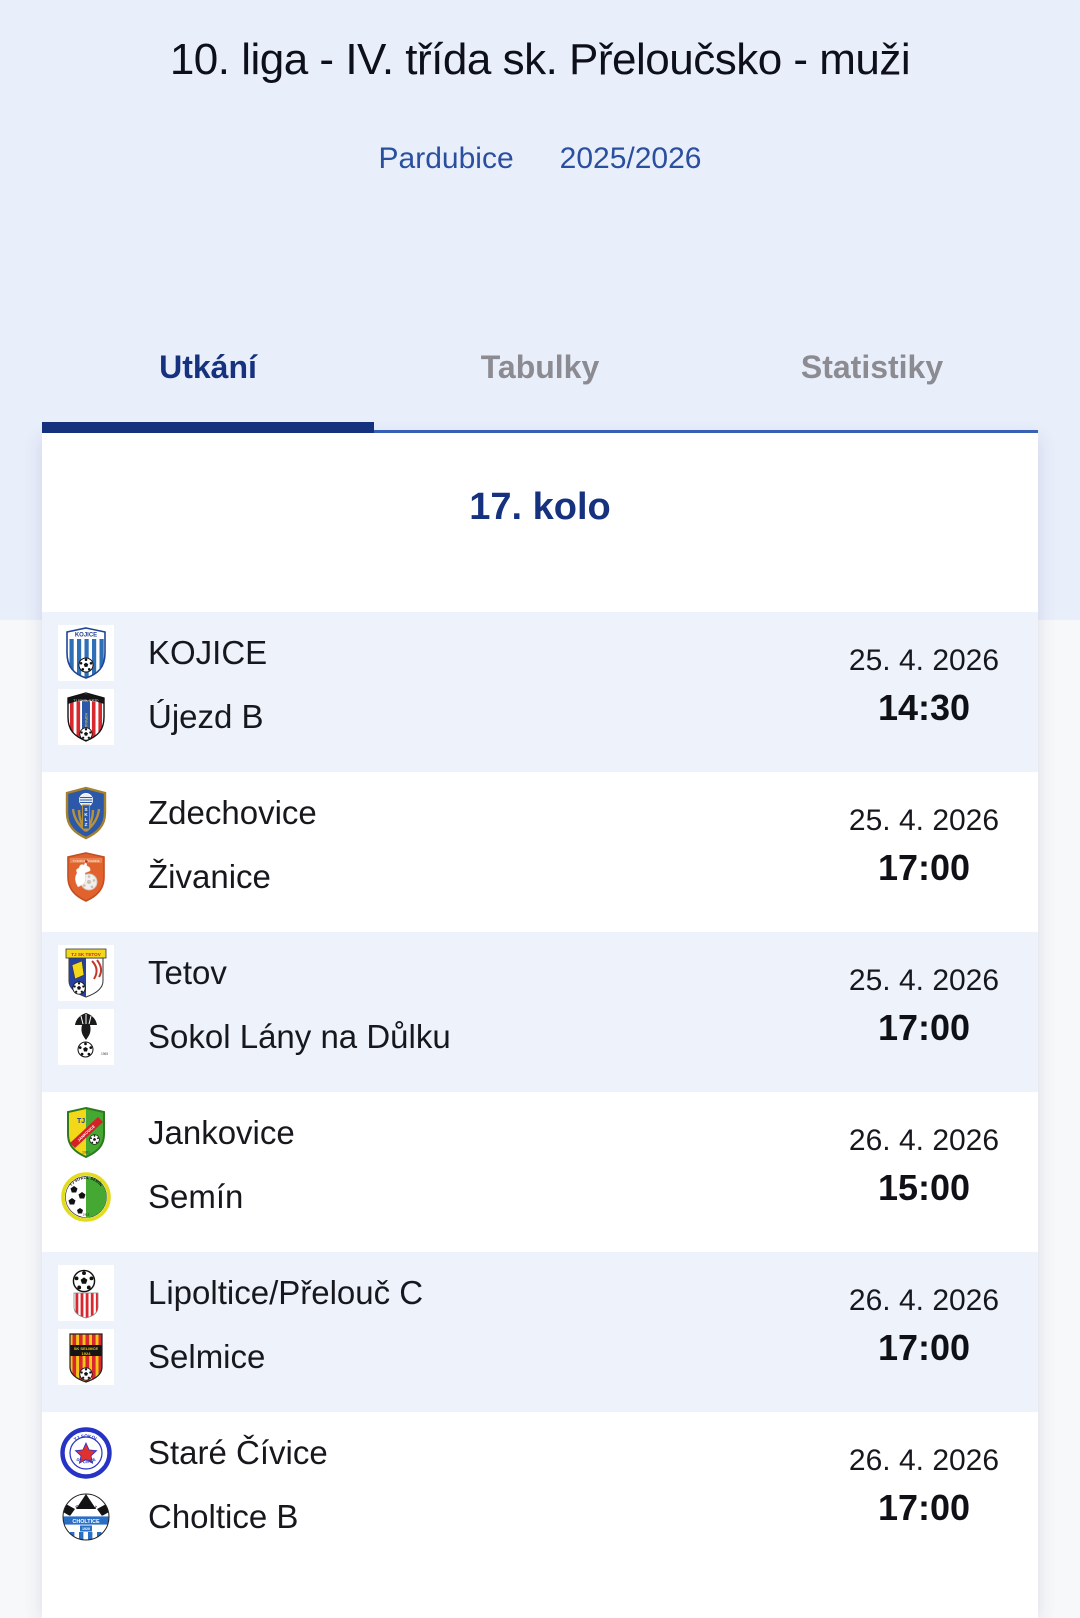 Image resolution: width=1080 pixels, height=1618 pixels. What do you see at coordinates (441, 877) in the screenshot?
I see `away-team: Živanice` at bounding box center [441, 877].